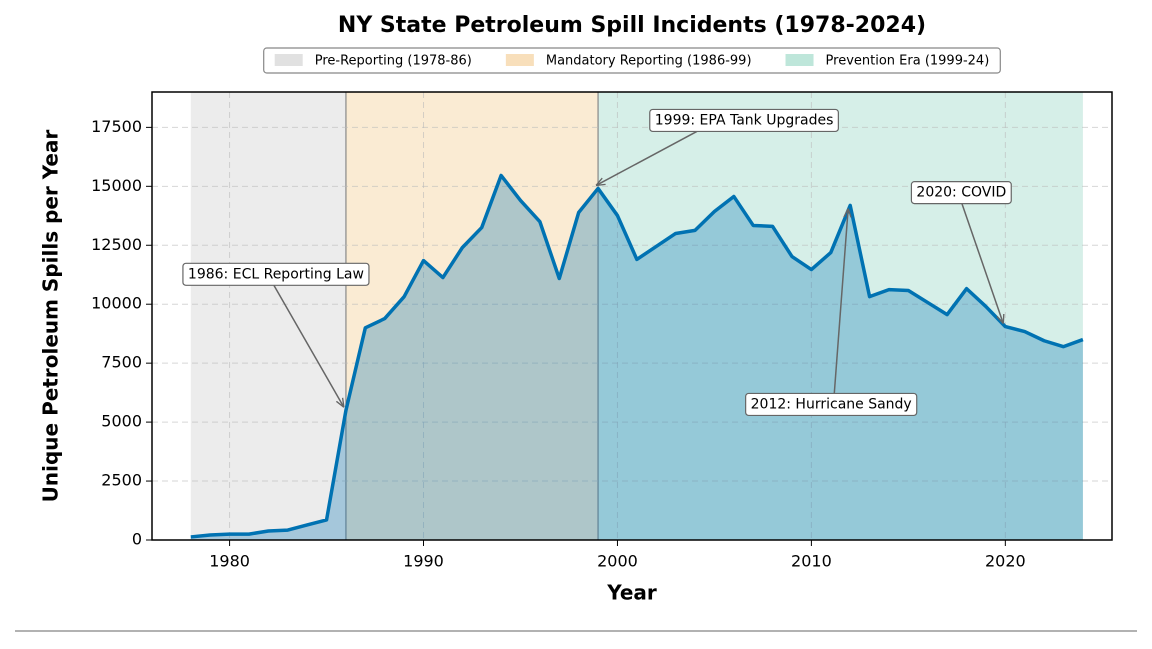 The width and height of the screenshot is (1152, 649). What do you see at coordinates (116, 185) in the screenshot?
I see `y-tick-label: 15000` at bounding box center [116, 185].